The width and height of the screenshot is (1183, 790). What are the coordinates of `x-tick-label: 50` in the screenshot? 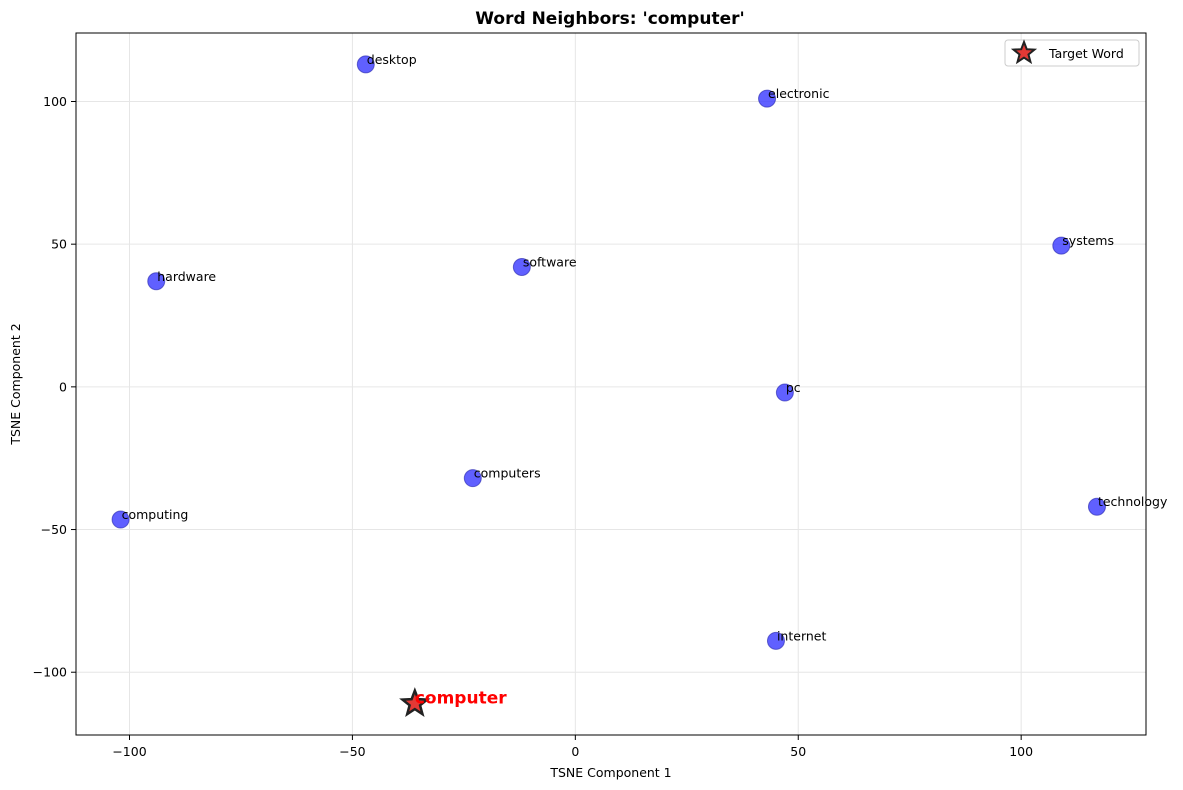 It's located at (798, 751).